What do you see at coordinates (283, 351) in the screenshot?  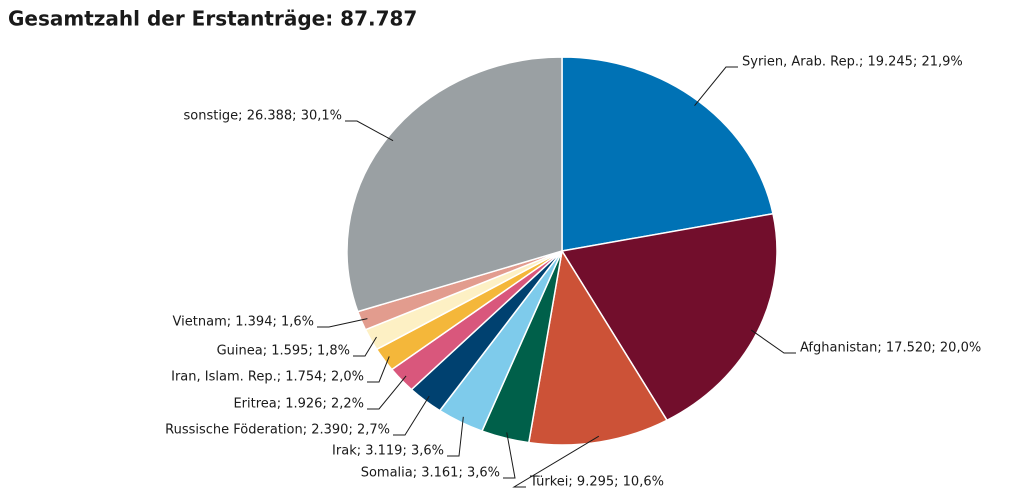 I see `slice-label: Guinea; 1.595; 1,8%` at bounding box center [283, 351].